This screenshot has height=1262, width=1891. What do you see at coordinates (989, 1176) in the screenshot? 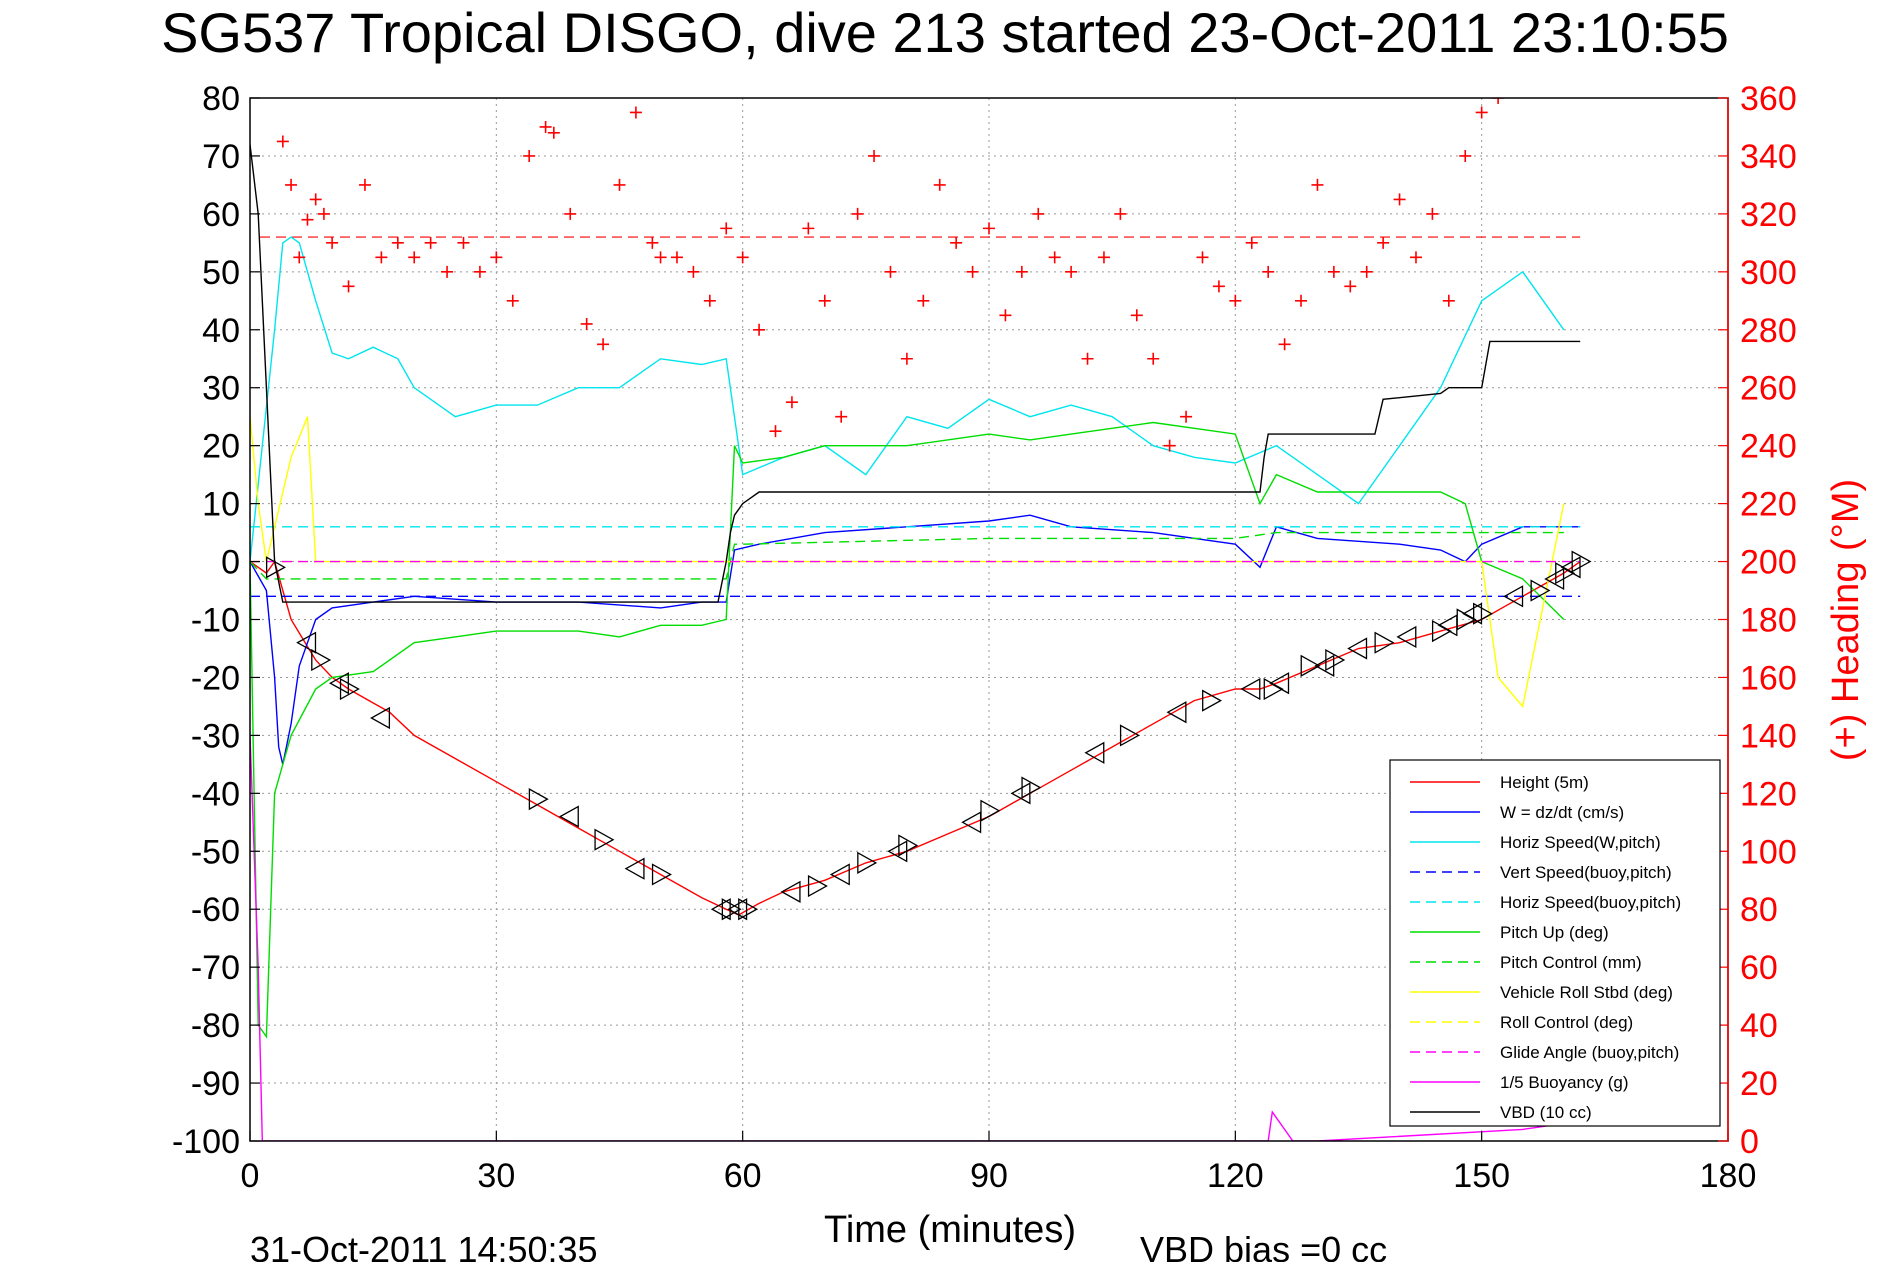
I see `x-tick-label: 90` at bounding box center [989, 1176].